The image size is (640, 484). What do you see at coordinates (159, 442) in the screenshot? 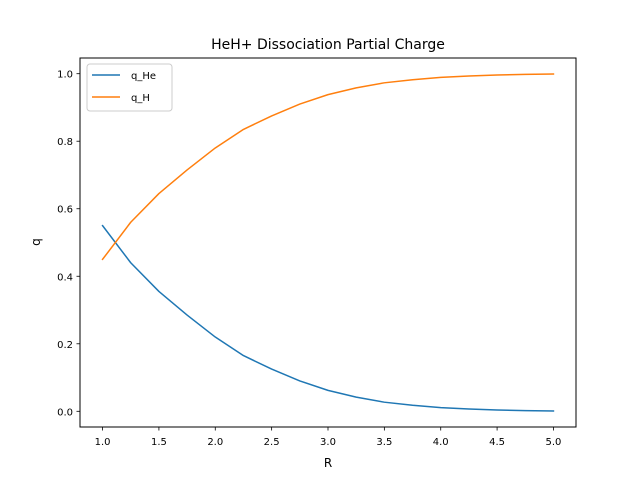
I see `x-tick-label: 1.5` at bounding box center [159, 442].